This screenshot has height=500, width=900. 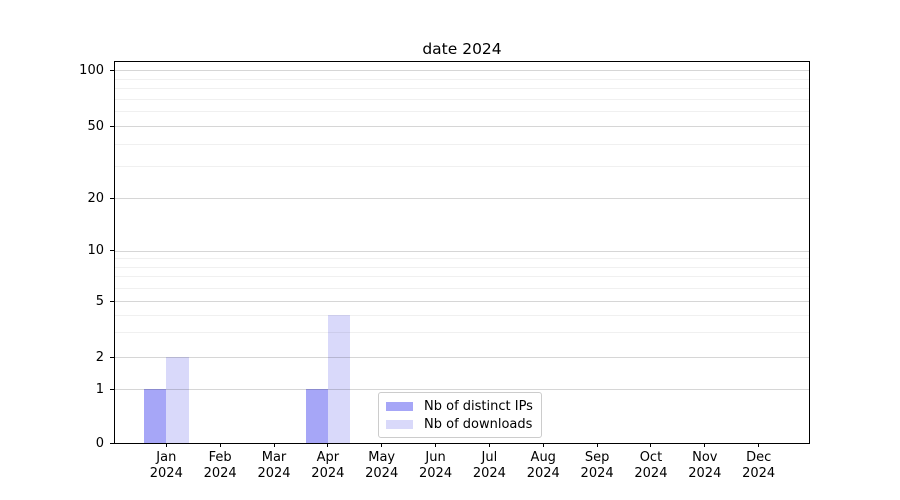 I want to click on legend-swatch-downloads, so click(x=399, y=424).